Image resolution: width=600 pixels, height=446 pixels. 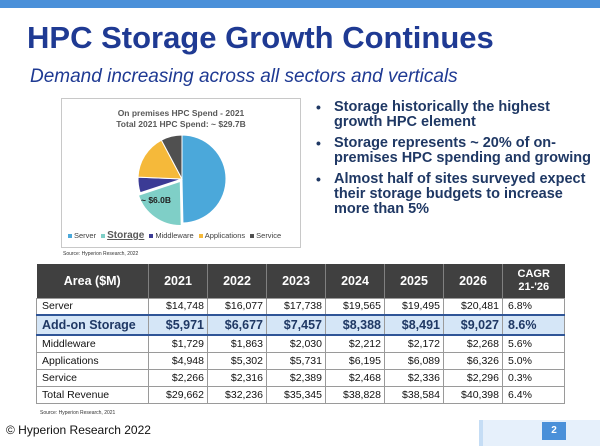 What do you see at coordinates (237, 281) in the screenshot?
I see `header-year: 2022` at bounding box center [237, 281].